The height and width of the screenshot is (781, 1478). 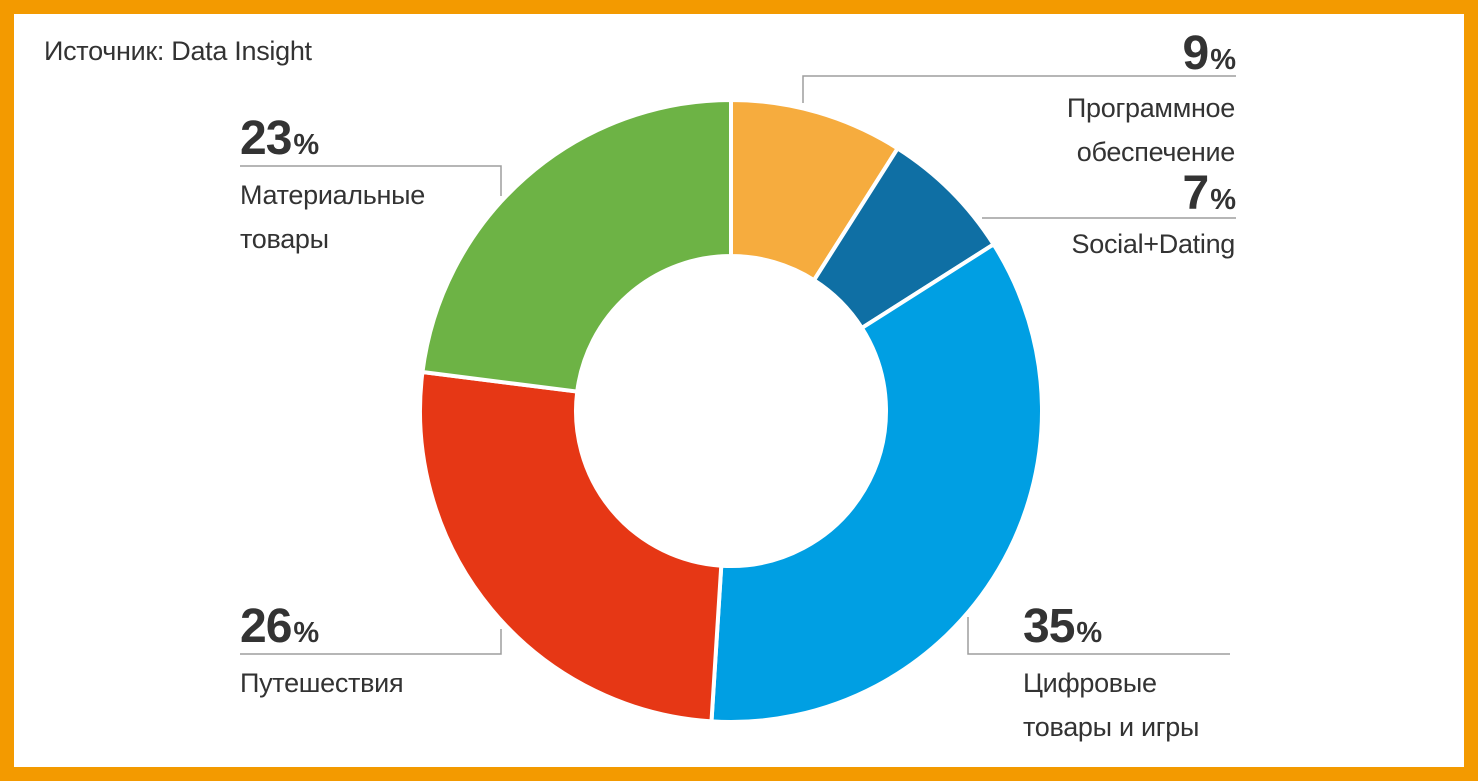 What do you see at coordinates (1150, 130) in the screenshot?
I see `category-software: Программное обеспечение` at bounding box center [1150, 130].